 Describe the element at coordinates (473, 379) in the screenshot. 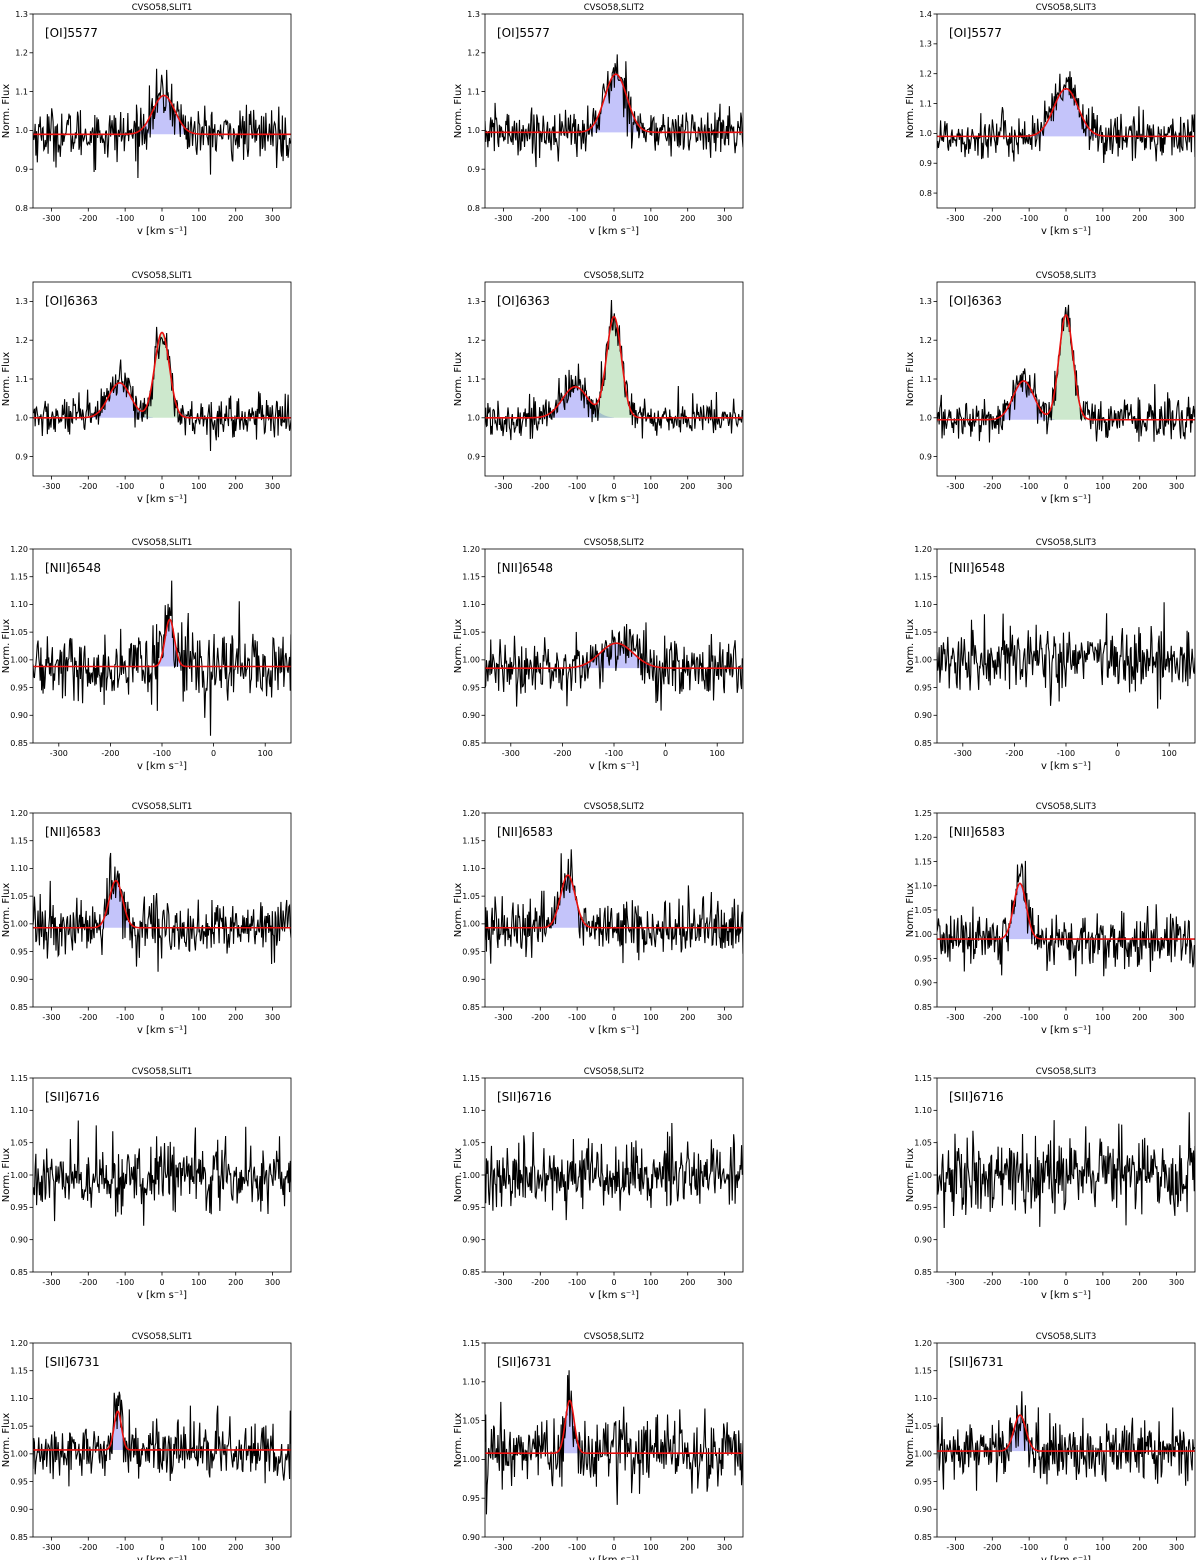

I see `y-tick-label: 1.1` at that location.